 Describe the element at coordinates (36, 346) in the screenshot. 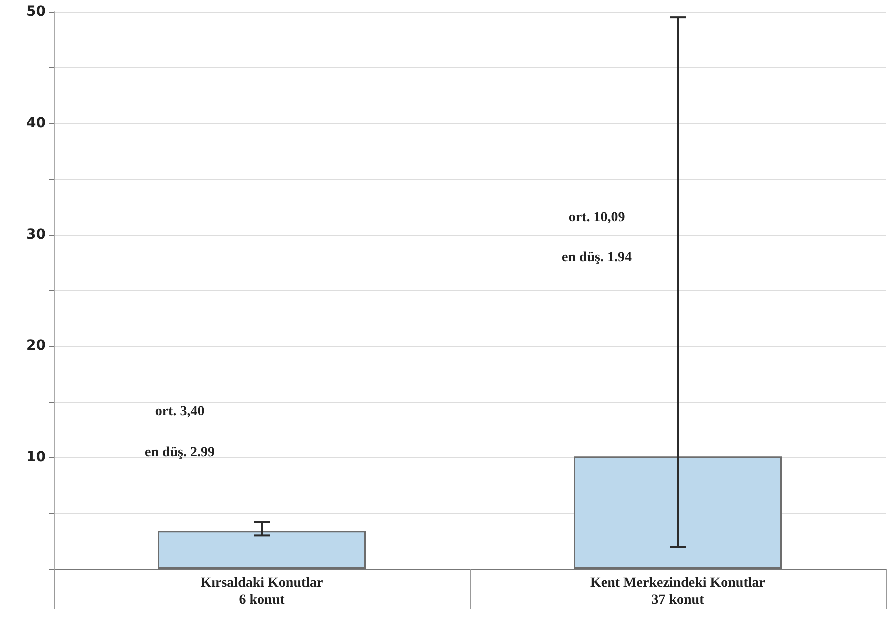

I see `y-tick-label: 20` at that location.